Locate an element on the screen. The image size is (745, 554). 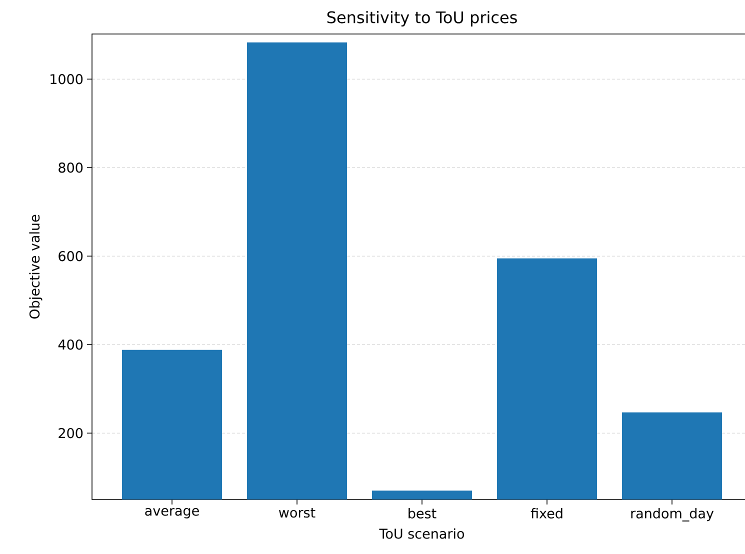
y-tick-label: 400 is located at coordinates (70, 345).